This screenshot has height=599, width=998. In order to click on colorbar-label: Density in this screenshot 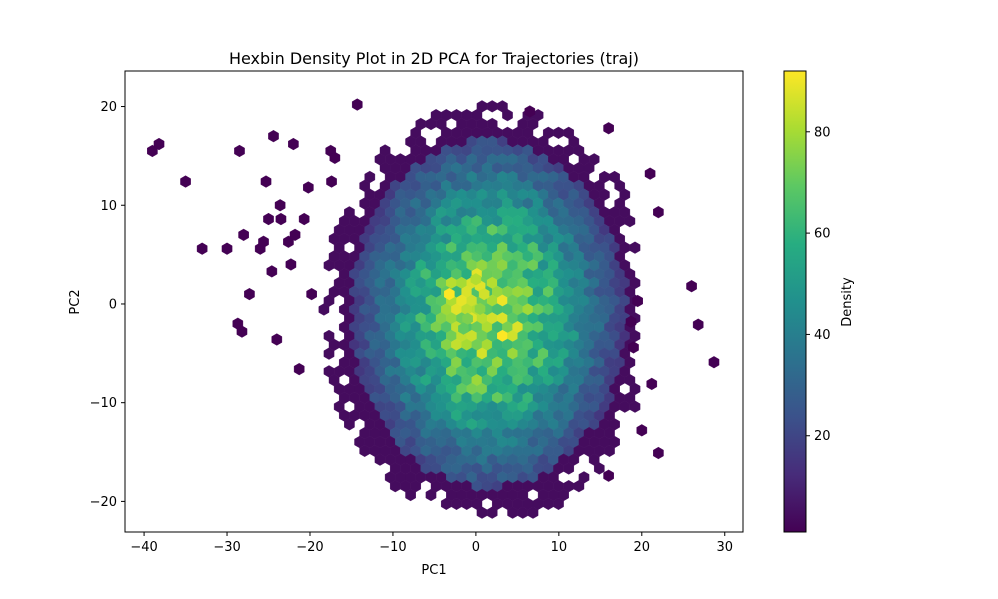, I will do `click(847, 302)`.